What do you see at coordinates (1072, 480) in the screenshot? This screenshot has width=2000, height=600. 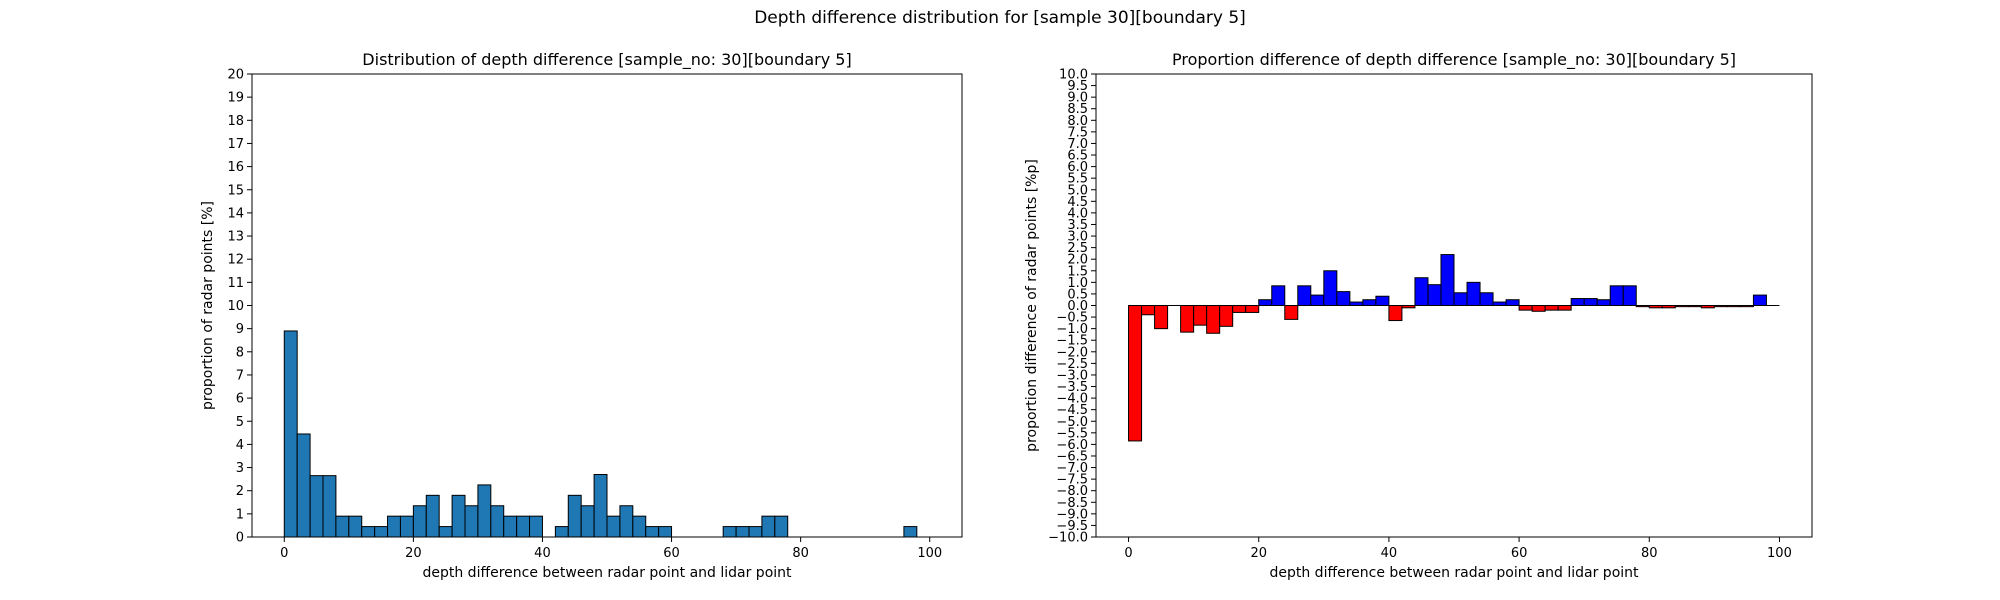 I see `y-tick-label: −7.5` at bounding box center [1072, 480].